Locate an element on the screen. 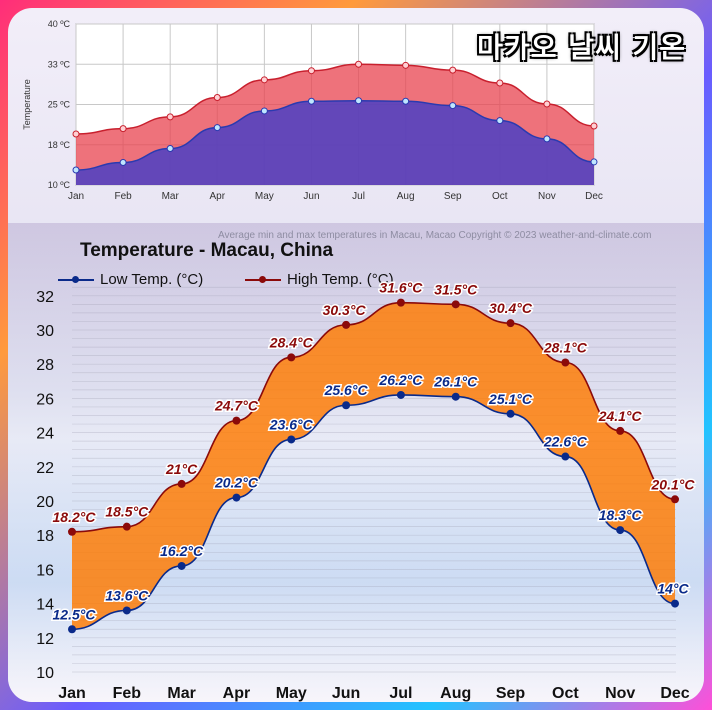 The height and width of the screenshot is (710, 712). y-tick-label: 20 is located at coordinates (45, 502).